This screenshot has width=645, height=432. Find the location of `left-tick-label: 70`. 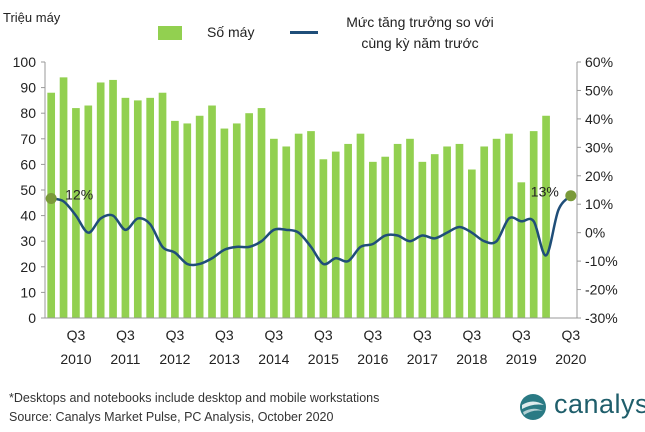

left-tick-label: 70 is located at coordinates (28, 139).